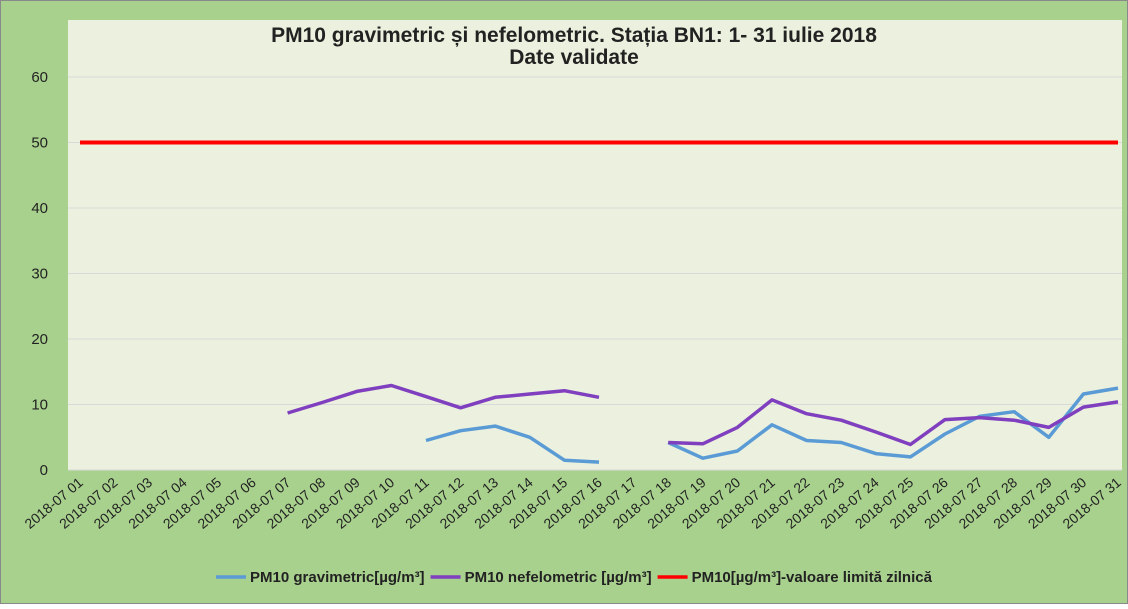  Describe the element at coordinates (39, 208) in the screenshot. I see `y-tick-label: 40` at that location.